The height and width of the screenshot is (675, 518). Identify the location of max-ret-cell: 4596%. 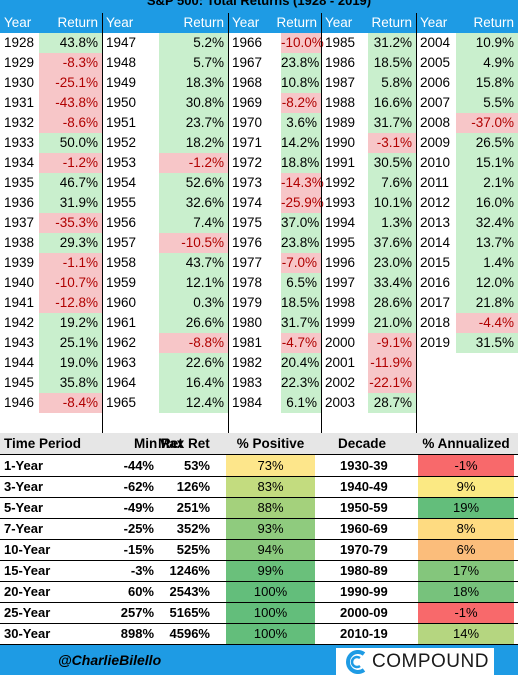
(189, 633).